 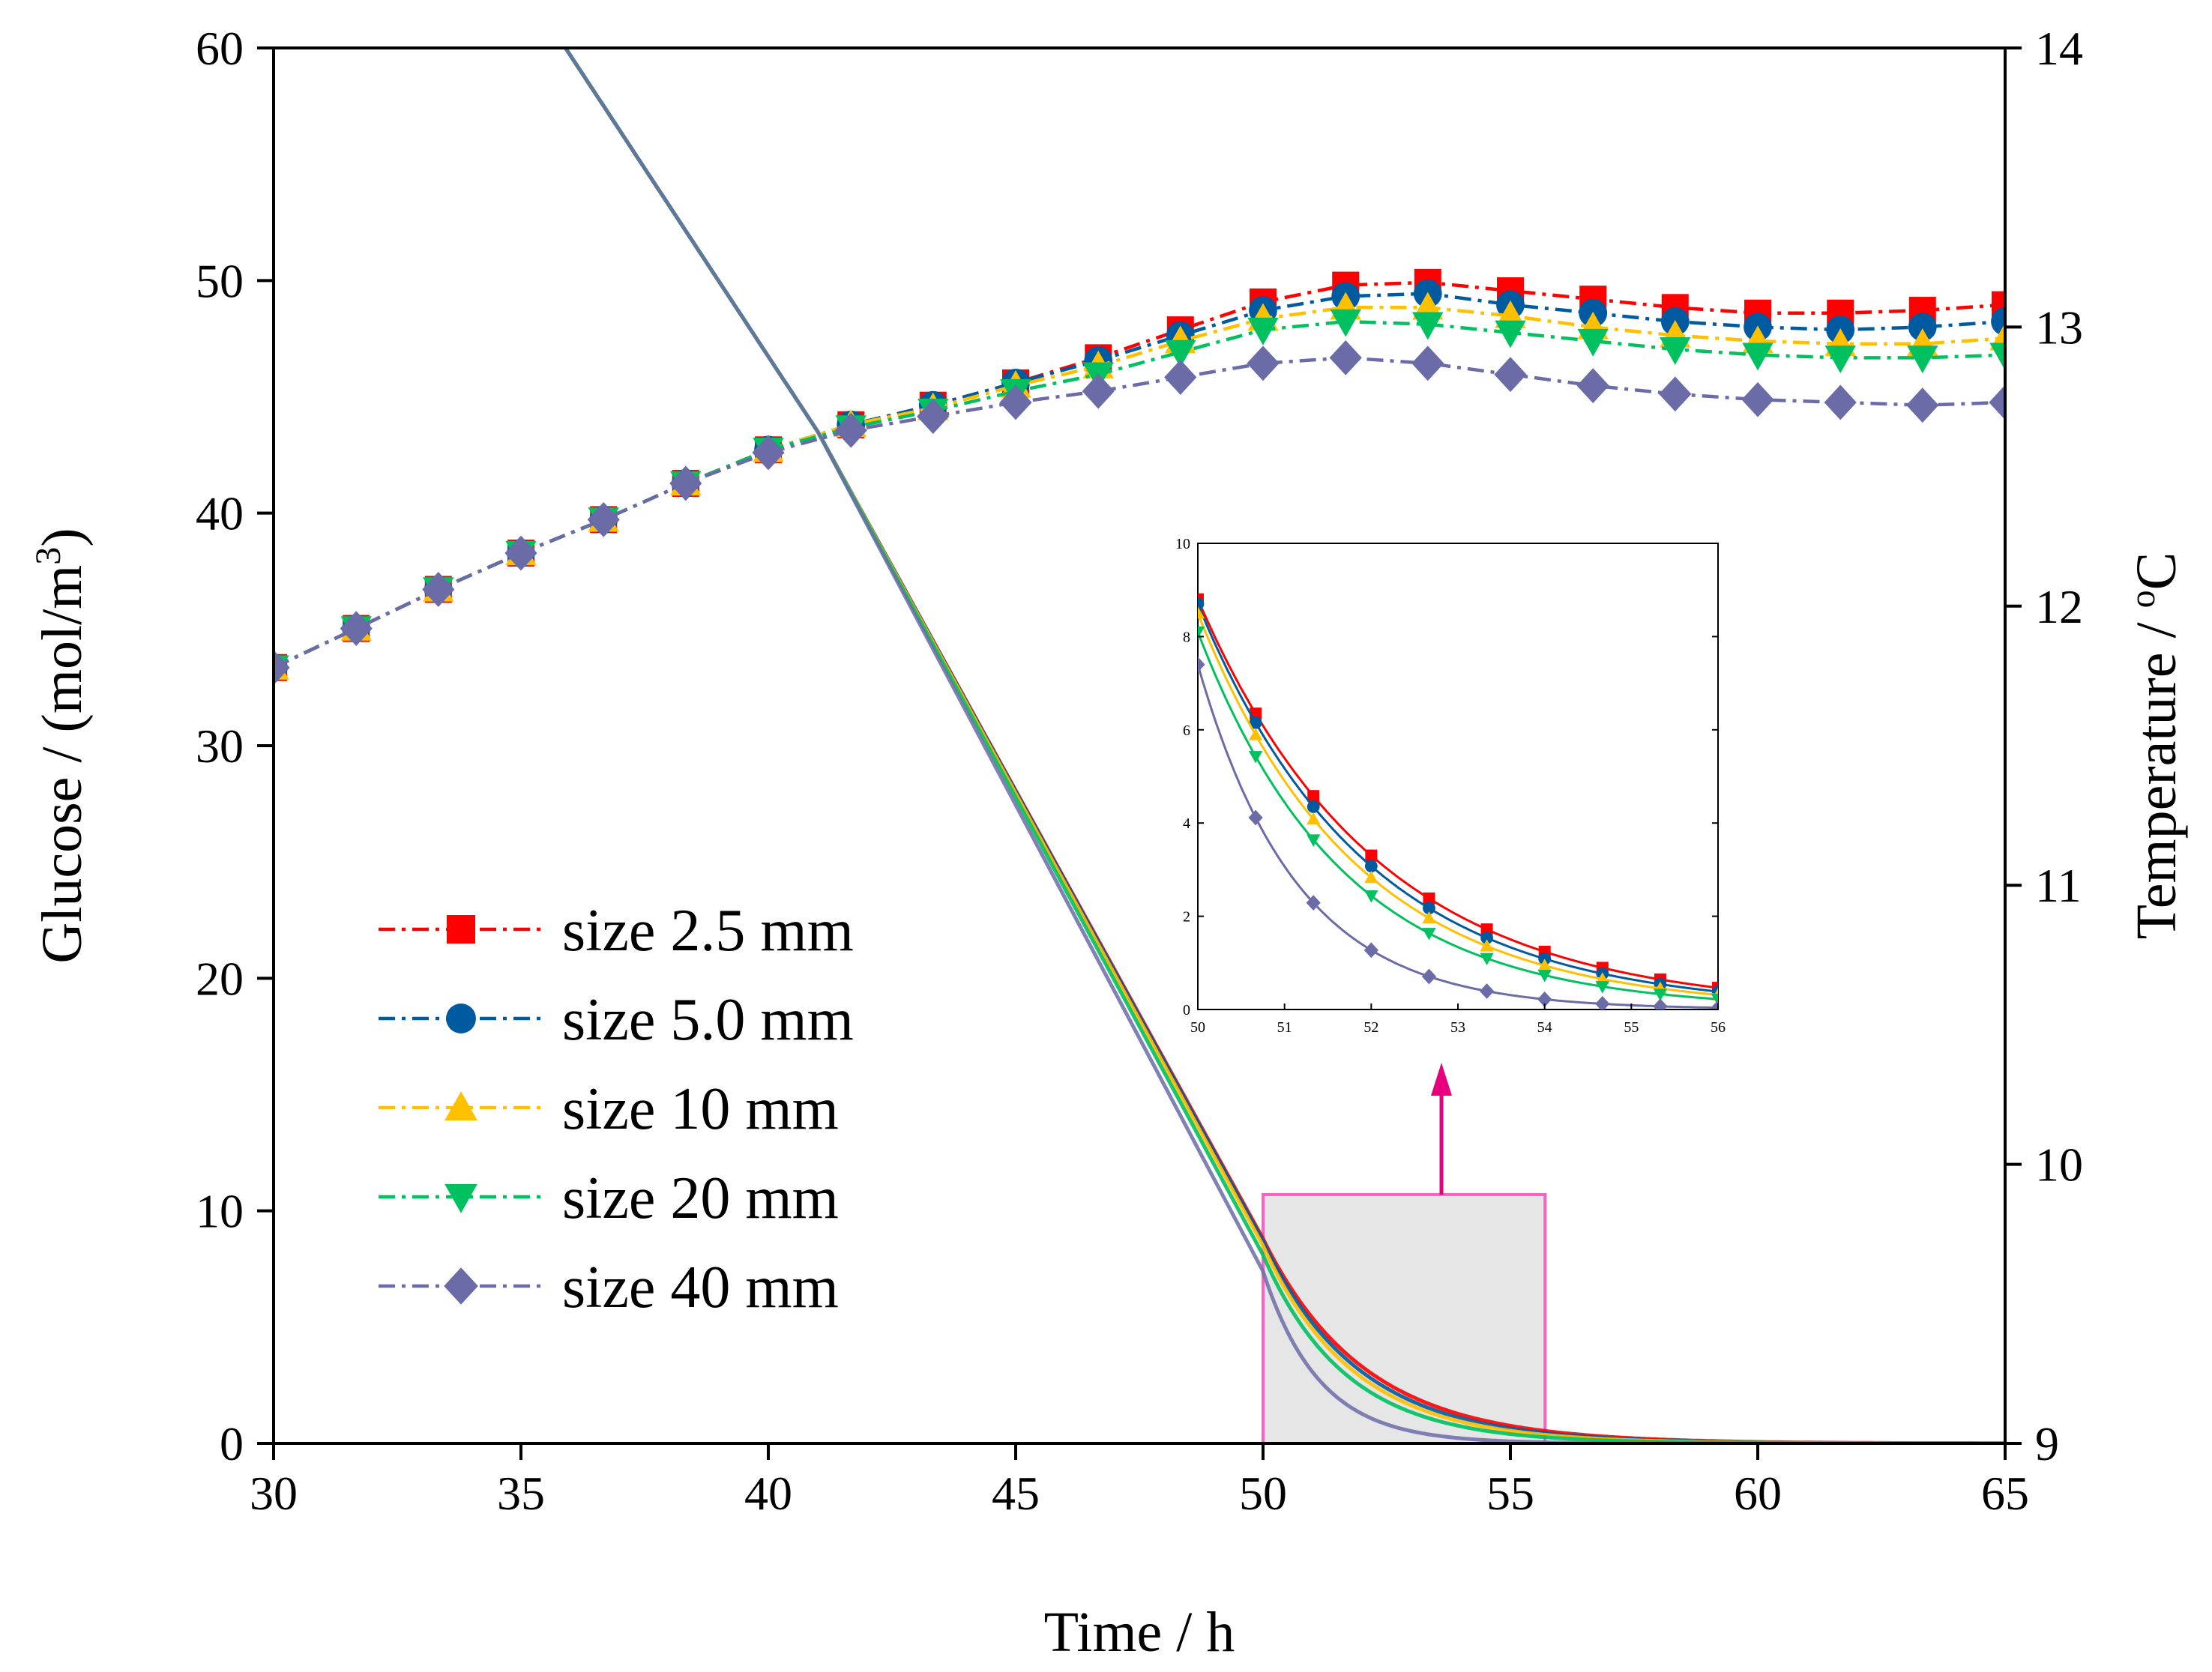 I want to click on inset-x-tick-label: 56, so click(x=1718, y=1027).